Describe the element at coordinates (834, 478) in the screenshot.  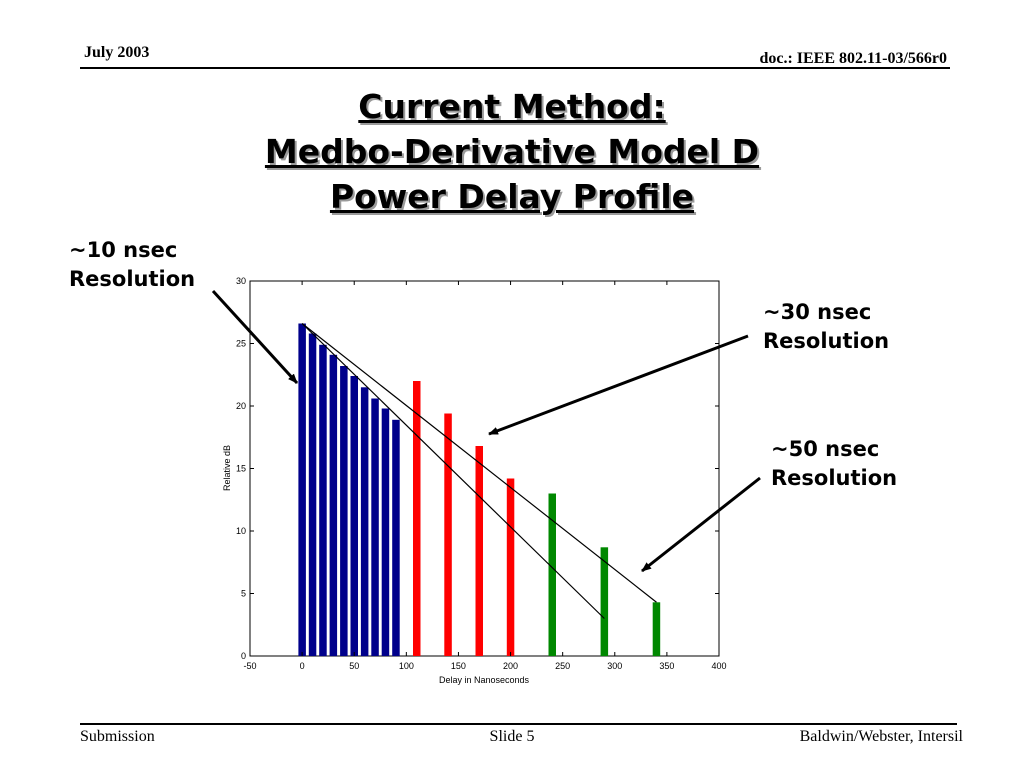
I see `annotation-50nsec-line2: Resolution` at that location.